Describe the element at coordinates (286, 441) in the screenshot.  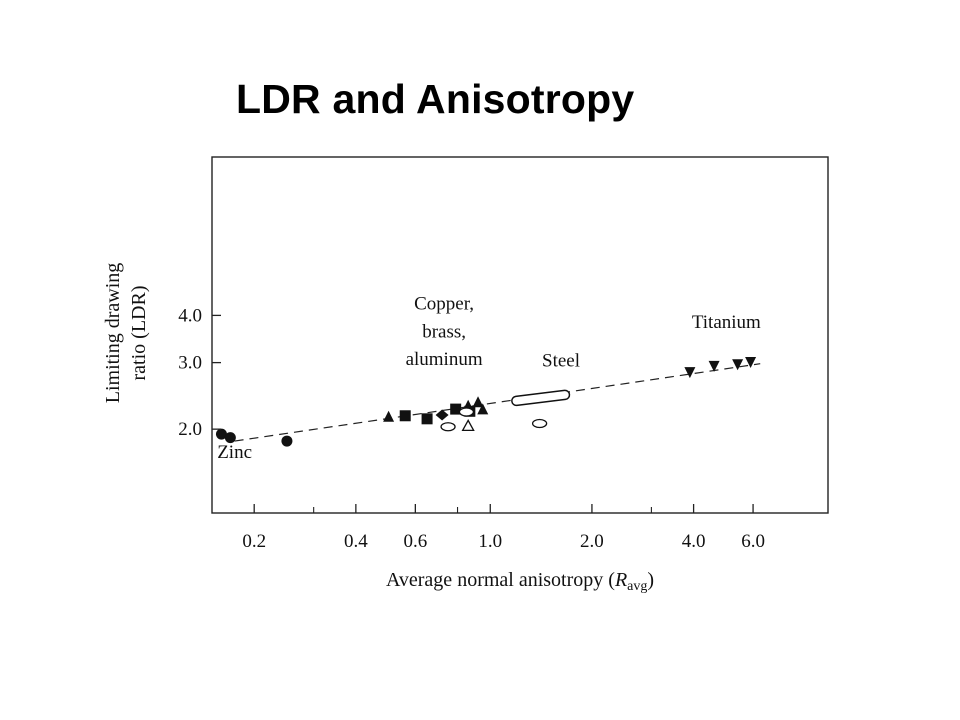
I see `point-filled-circle` at that location.